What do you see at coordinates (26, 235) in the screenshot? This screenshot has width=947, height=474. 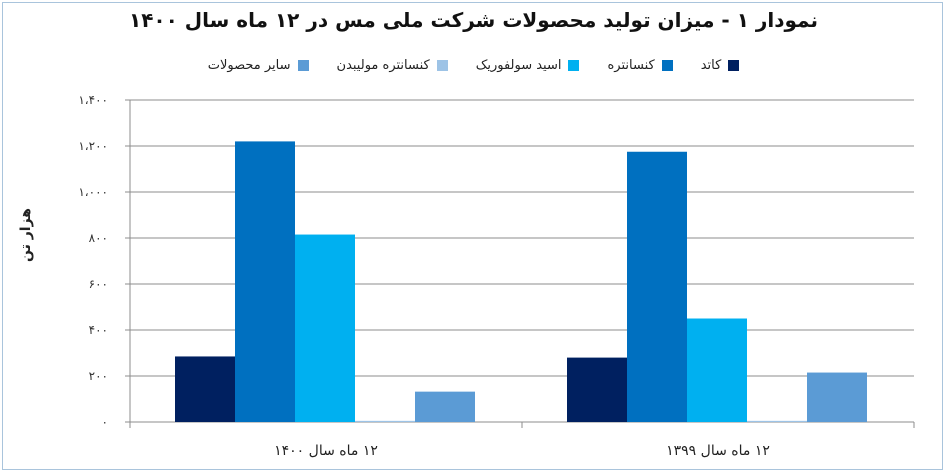 I see `y-axis-label: هزار تن` at bounding box center [26, 235].